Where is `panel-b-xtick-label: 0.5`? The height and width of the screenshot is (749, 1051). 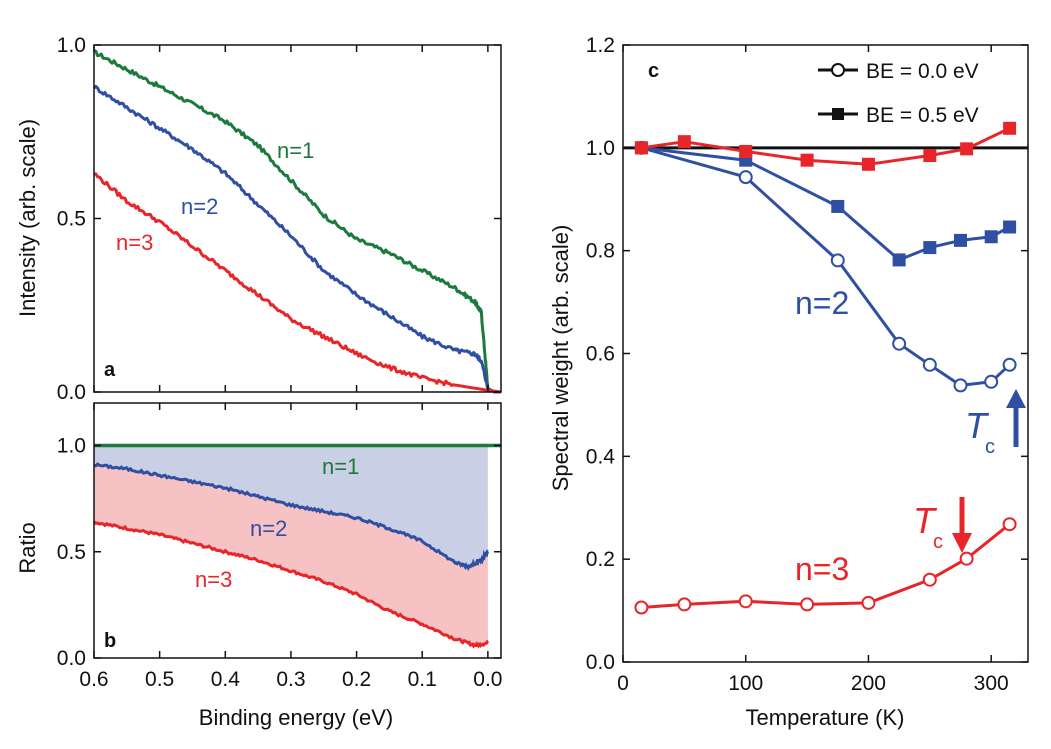
panel-b-xtick-label: 0.5 is located at coordinates (159, 679).